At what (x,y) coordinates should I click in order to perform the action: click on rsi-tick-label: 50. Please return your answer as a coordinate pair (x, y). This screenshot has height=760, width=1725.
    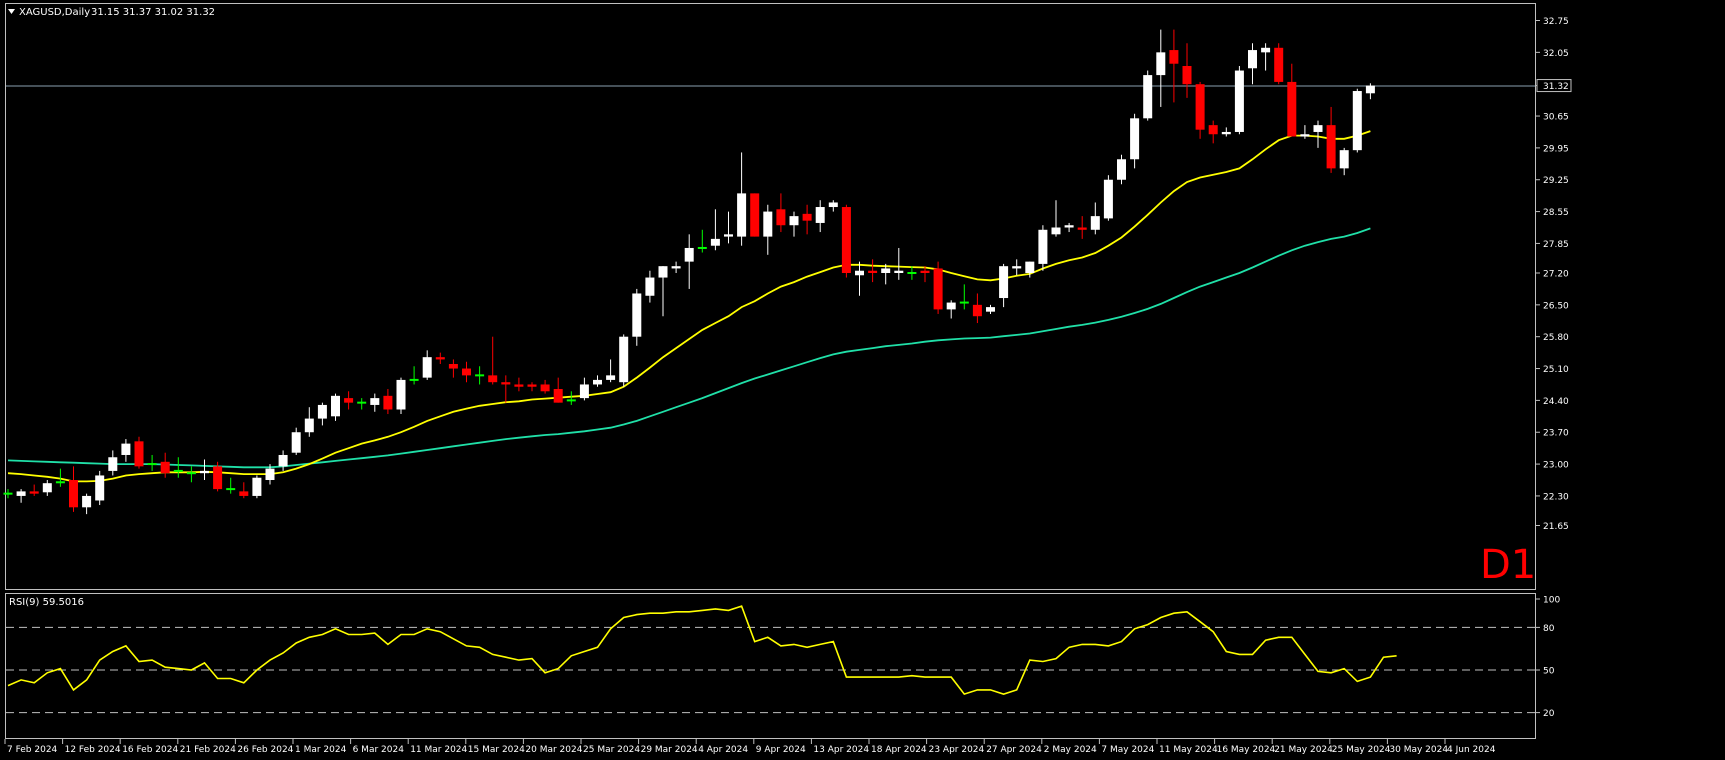
    Looking at the image, I should click on (1549, 672).